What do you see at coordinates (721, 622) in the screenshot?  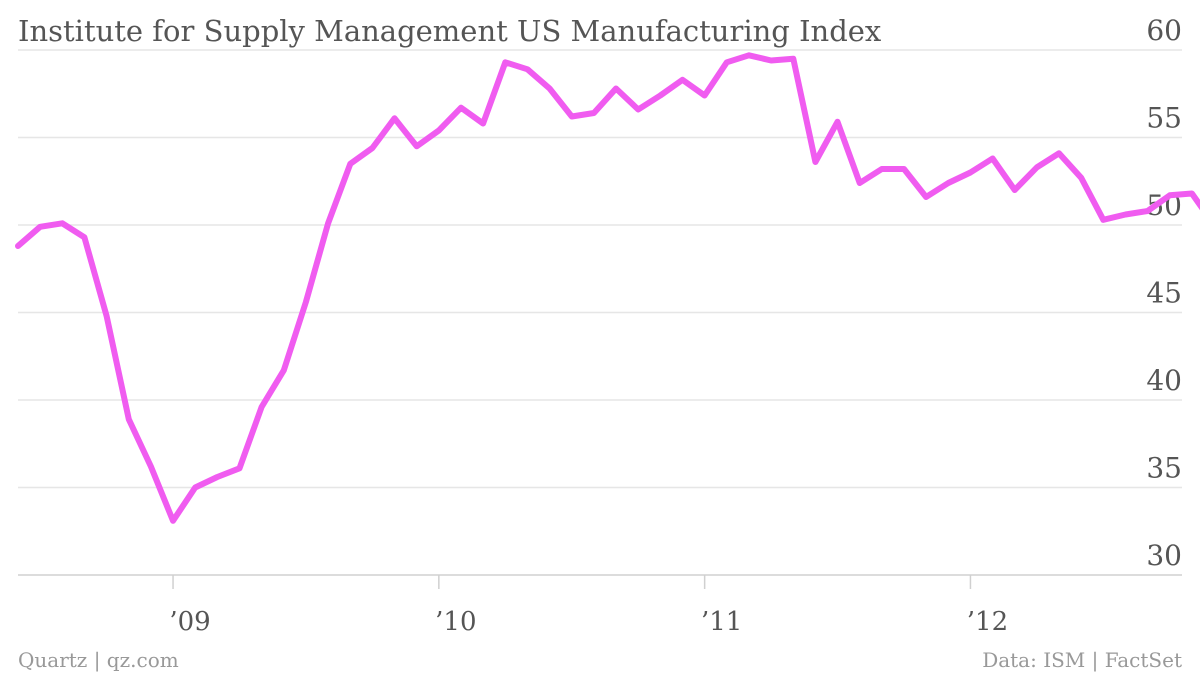 I see `x-tick-label-2: ’11` at bounding box center [721, 622].